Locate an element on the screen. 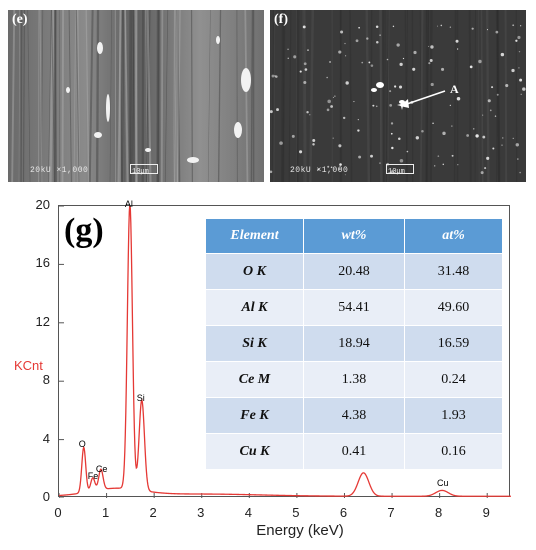  cell-wt: 54.41 is located at coordinates (354, 307).